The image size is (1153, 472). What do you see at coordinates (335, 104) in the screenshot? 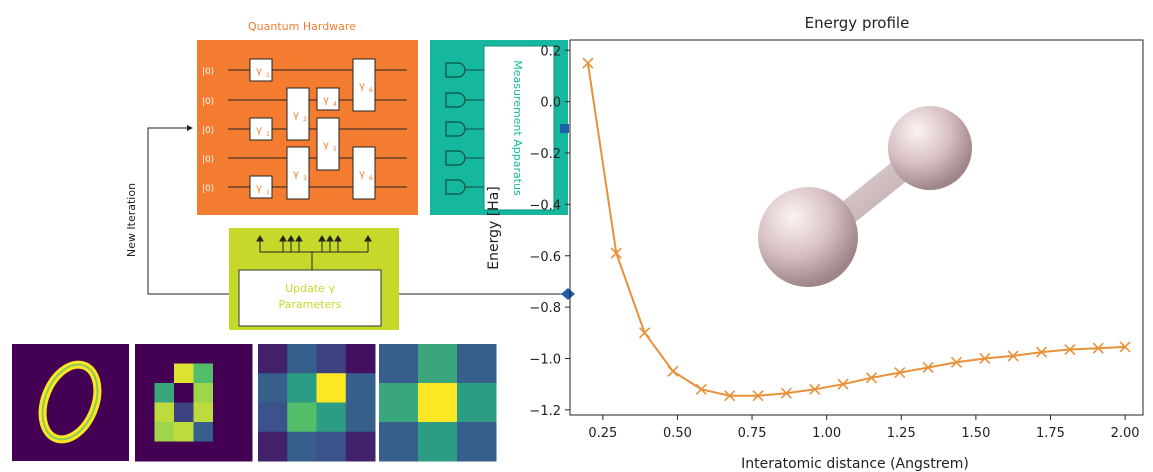
I see `gate-subscript: 4` at bounding box center [335, 104].